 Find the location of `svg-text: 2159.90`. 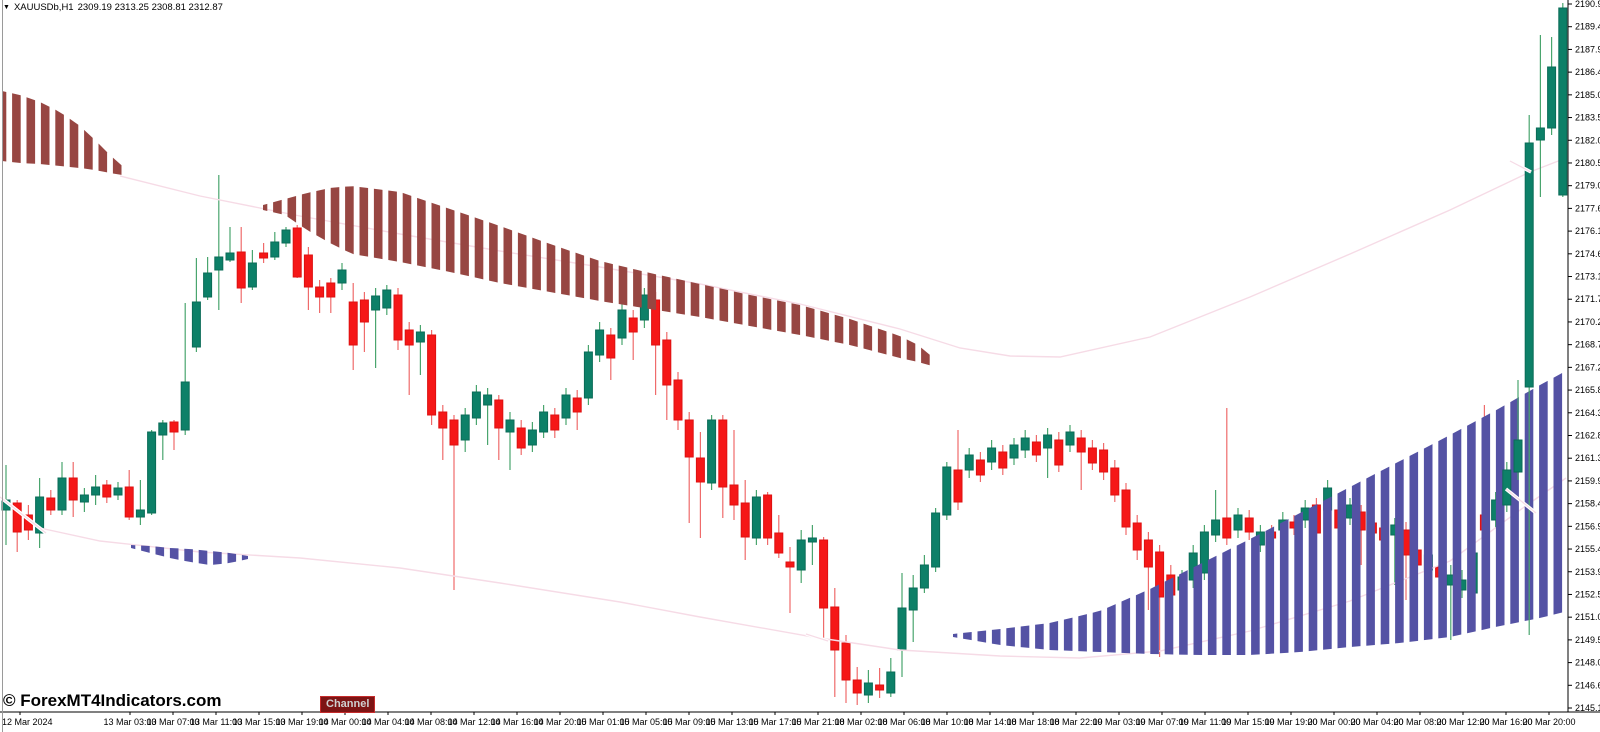

svg-text: 2159.90 is located at coordinates (1587, 481).